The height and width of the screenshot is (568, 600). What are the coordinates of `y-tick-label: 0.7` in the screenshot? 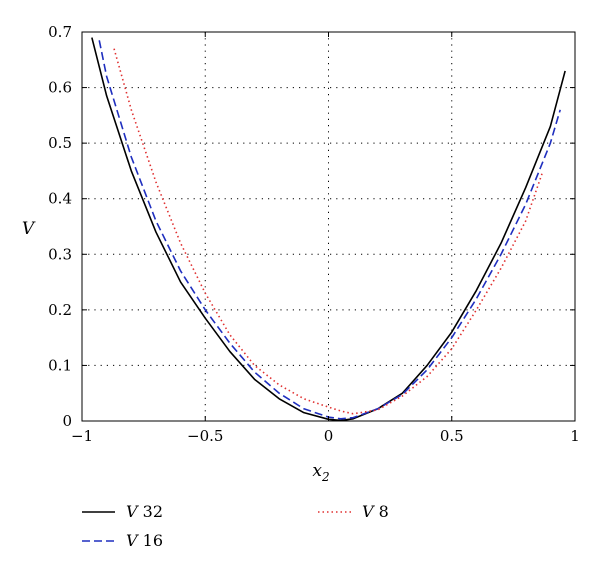 It's located at (60, 32).